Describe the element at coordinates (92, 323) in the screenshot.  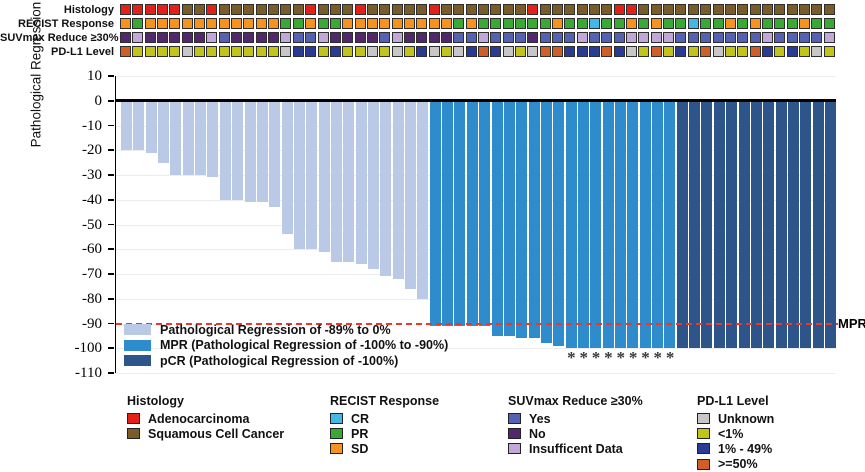
I see `y-tick-label: -90` at that location.